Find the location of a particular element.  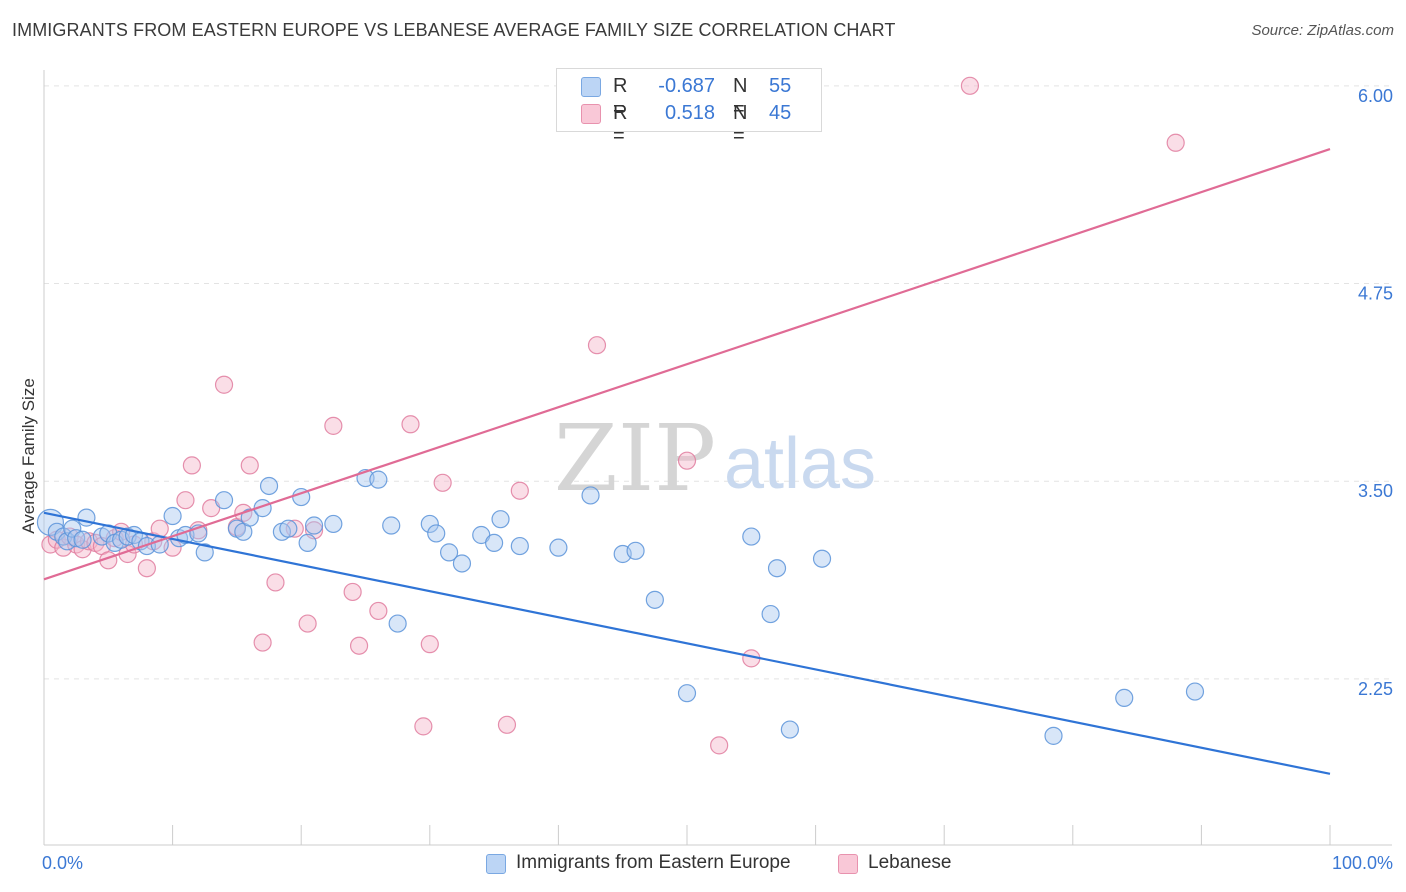

legend-label: Lebanese is located at coordinates (910, 862).